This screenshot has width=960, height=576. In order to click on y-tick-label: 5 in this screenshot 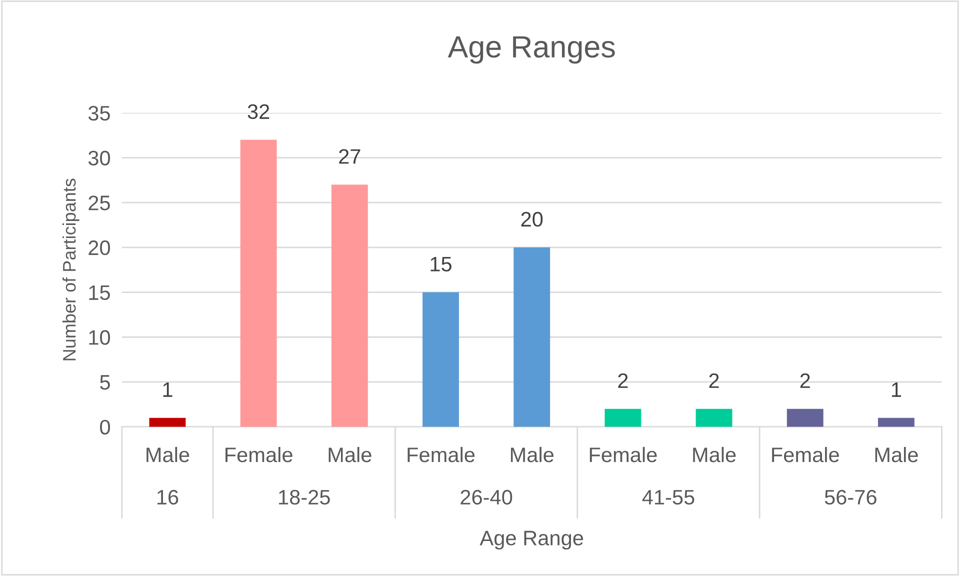, I will do `click(105, 382)`.